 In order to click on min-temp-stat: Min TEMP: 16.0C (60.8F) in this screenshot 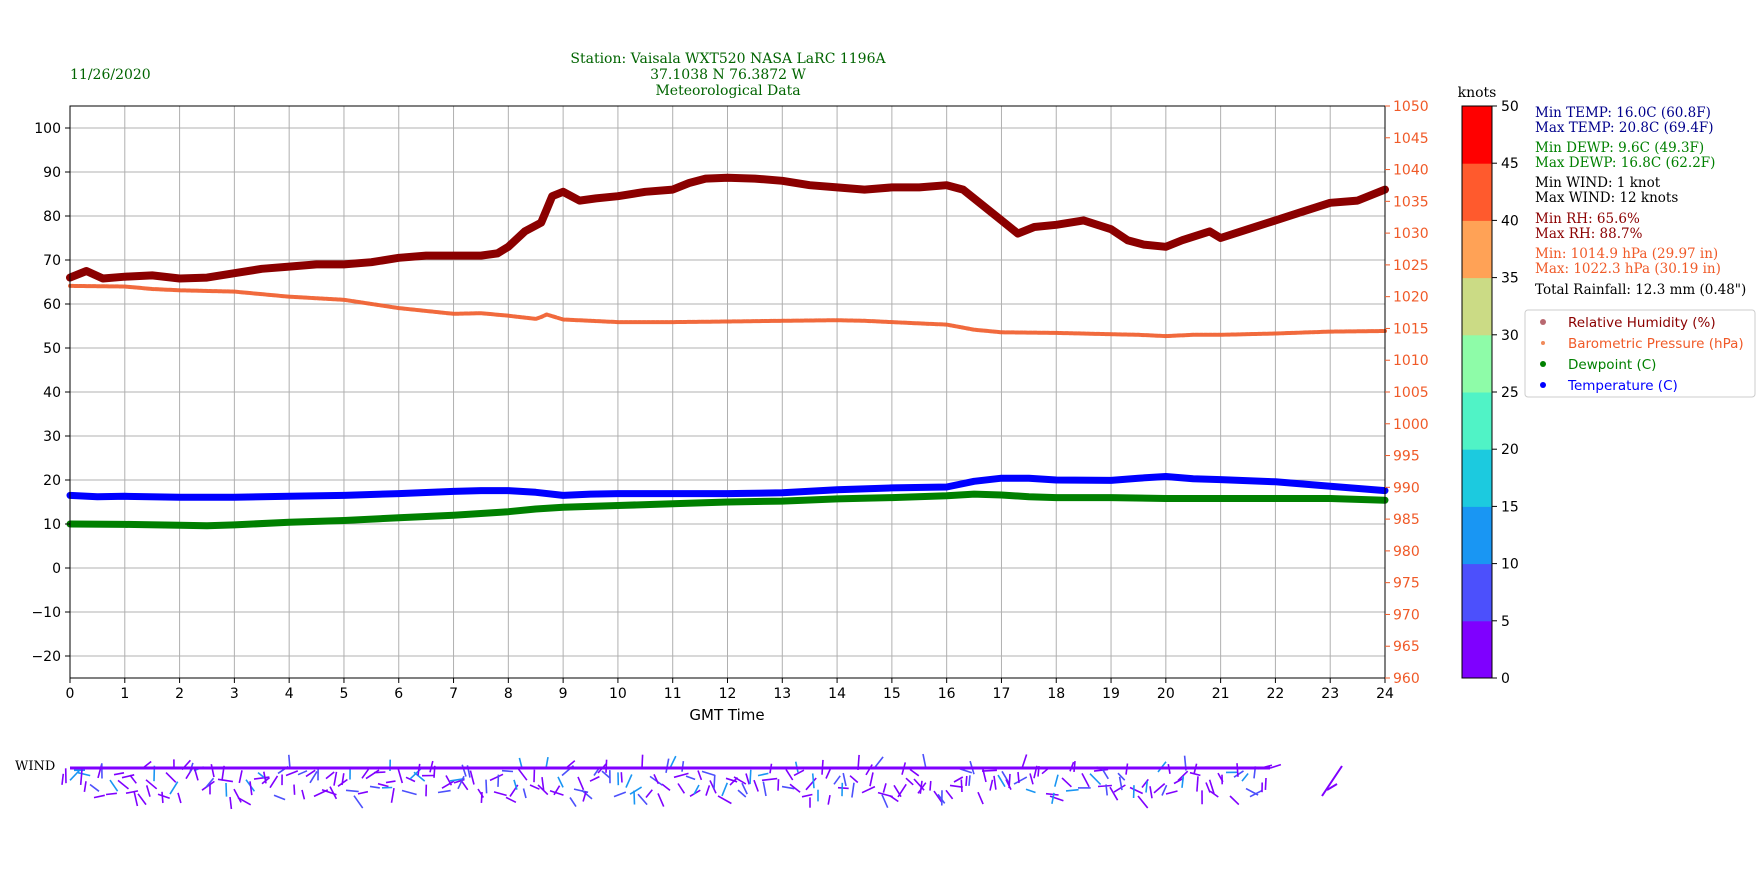, I will do `click(1623, 113)`.